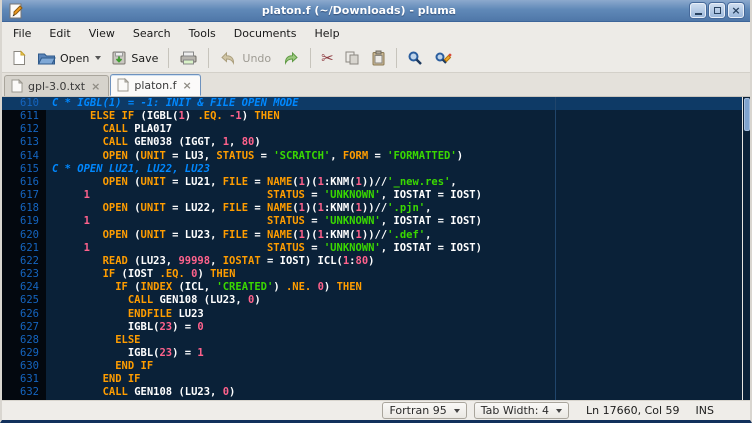 This screenshot has width=752, height=423. I want to click on code-line-617: 617 1 STATUS = 'UNKNOWN', IOSTAT = IOST), so click(376, 195).